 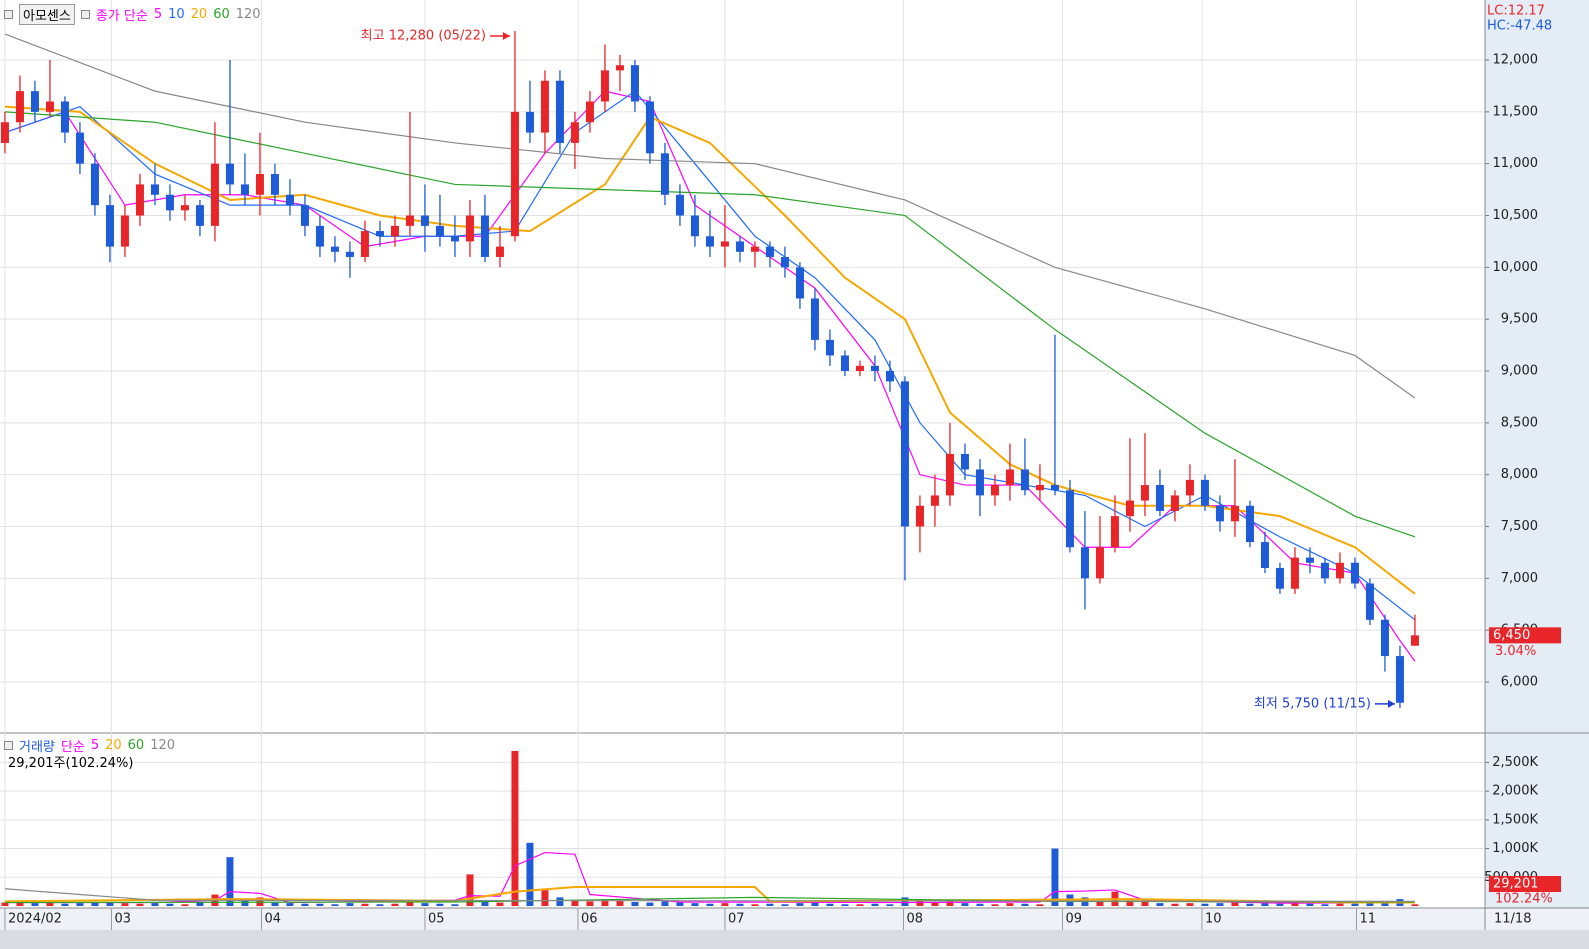 I want to click on x-tick-label: 06, so click(x=589, y=919).